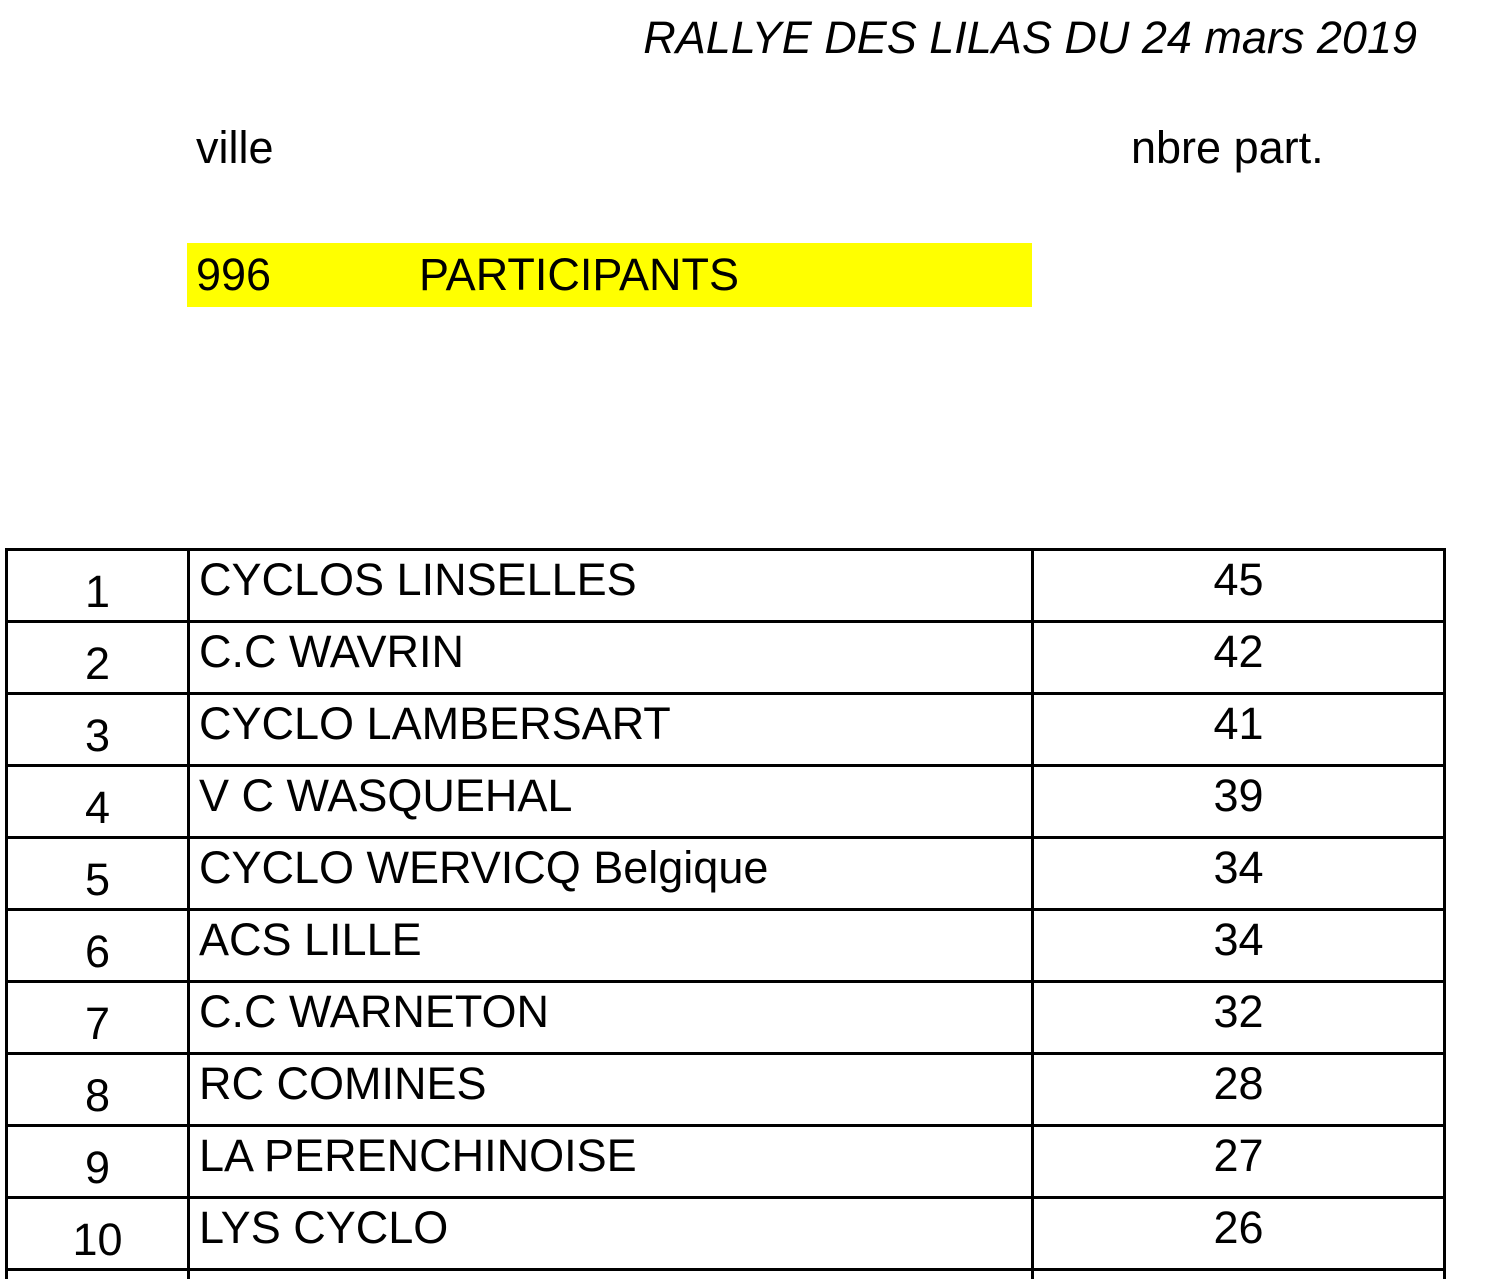  Describe the element at coordinates (611, 1234) in the screenshot. I see `club-name-cell: LYS CYCLO` at that location.